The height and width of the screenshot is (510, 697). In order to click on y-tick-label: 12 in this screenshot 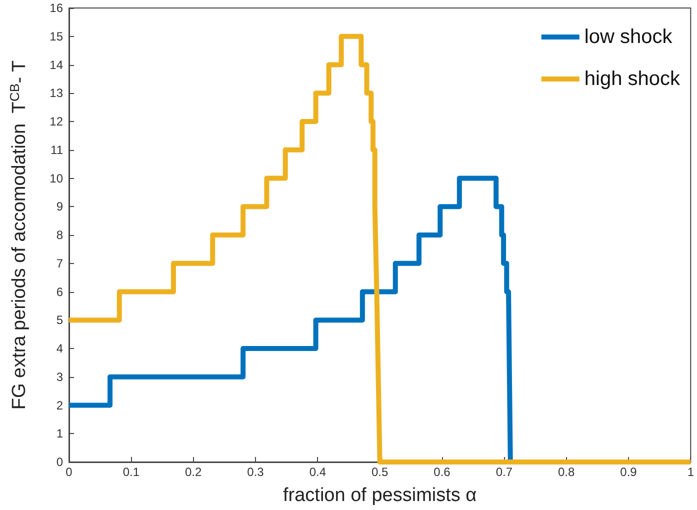, I will do `click(57, 121)`.